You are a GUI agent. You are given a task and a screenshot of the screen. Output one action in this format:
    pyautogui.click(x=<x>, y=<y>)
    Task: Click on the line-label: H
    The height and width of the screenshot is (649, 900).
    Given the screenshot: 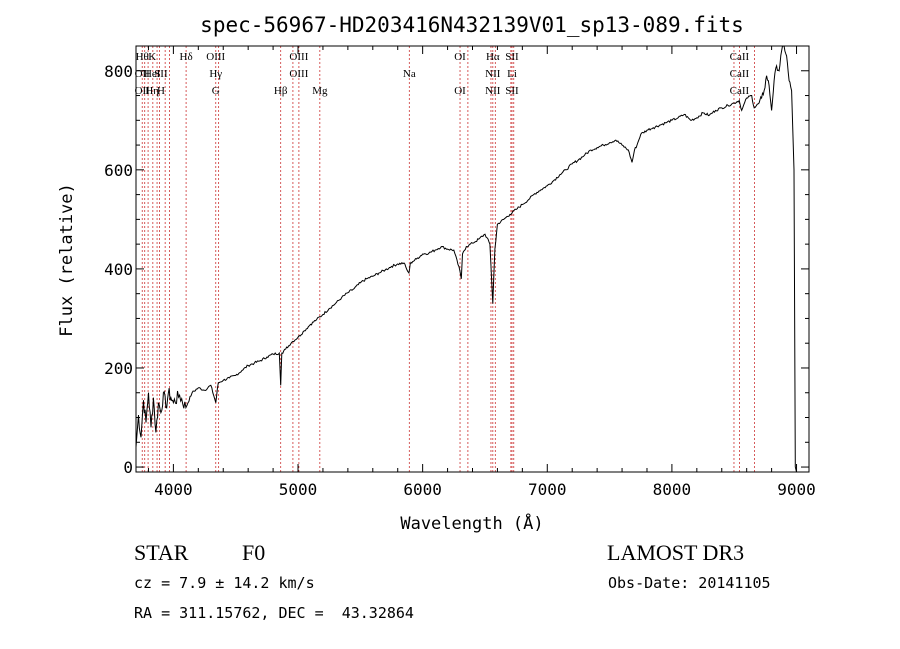 What is the action you would take?
    pyautogui.click(x=161, y=91)
    